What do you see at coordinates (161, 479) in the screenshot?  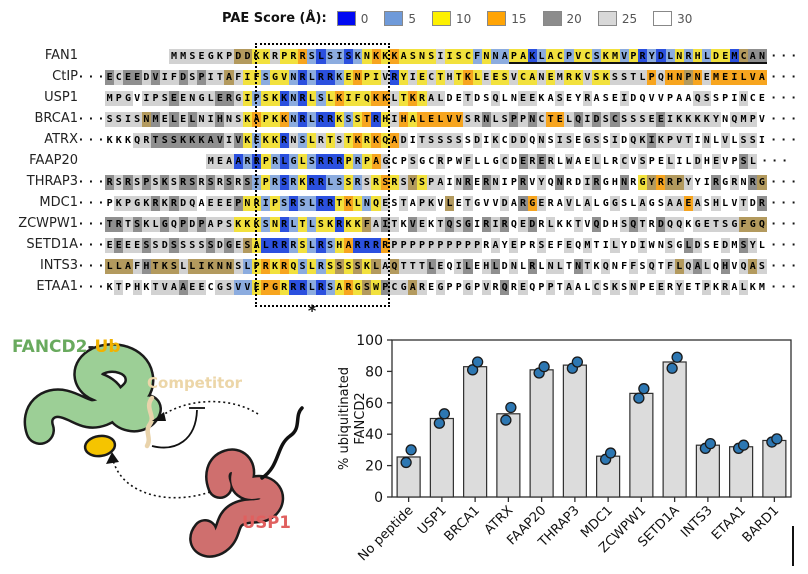 I see `dotted-arrow-ub` at bounding box center [161, 479].